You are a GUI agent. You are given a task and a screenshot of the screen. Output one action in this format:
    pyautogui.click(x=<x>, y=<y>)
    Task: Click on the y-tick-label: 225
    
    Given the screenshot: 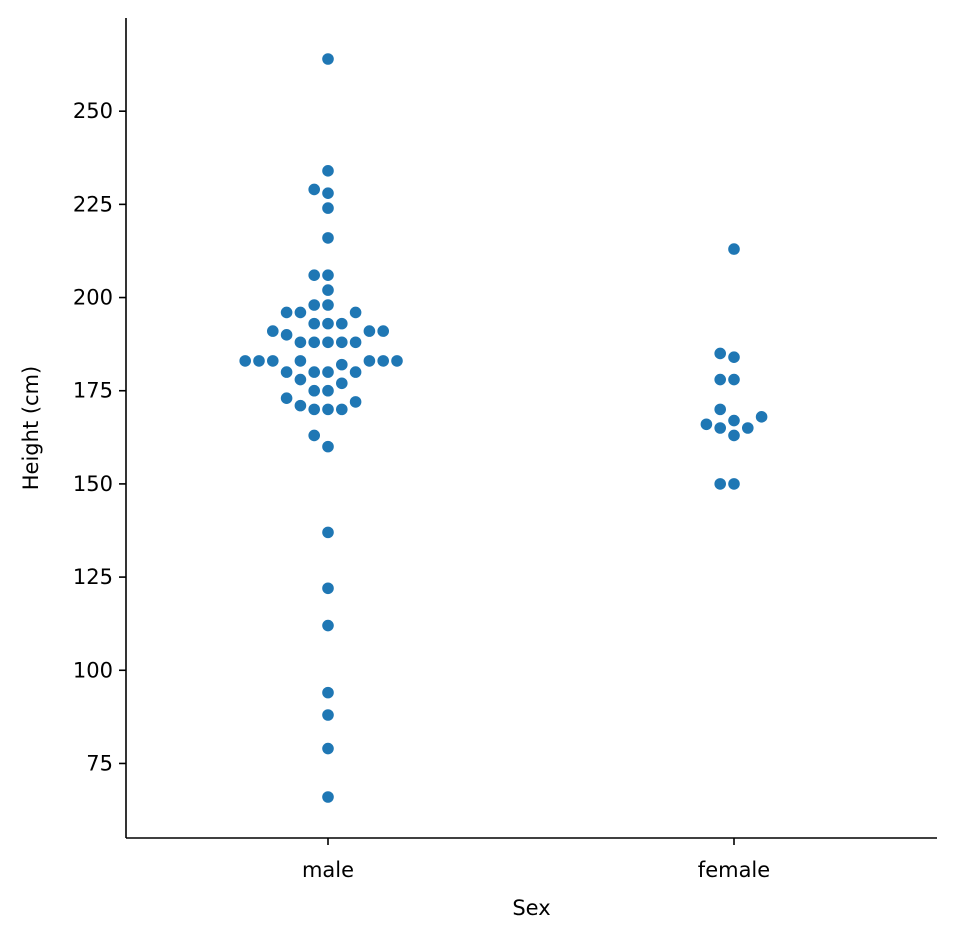 What is the action you would take?
    pyautogui.click(x=93, y=204)
    